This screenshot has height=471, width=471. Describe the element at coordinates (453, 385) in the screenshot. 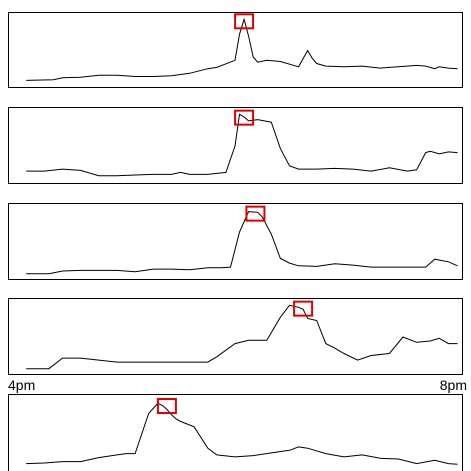

I see `time-axis-end-label: 8pm` at that location.